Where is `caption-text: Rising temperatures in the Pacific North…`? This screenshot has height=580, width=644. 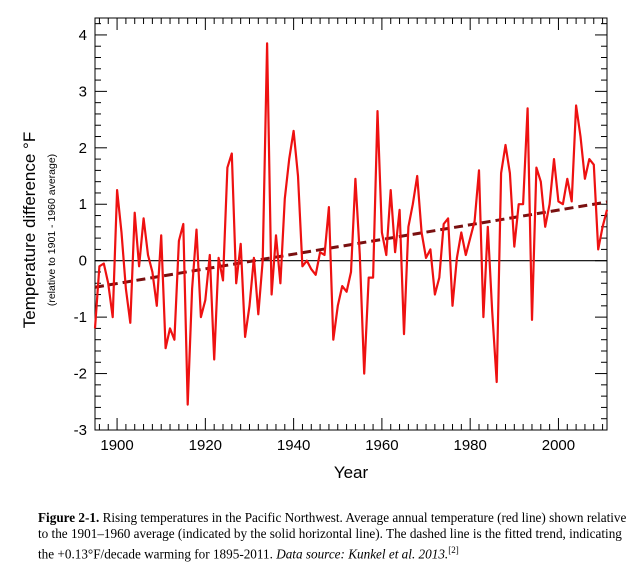
caption-text: Rising temperatures in the Pacific North… is located at coordinates (332, 536).